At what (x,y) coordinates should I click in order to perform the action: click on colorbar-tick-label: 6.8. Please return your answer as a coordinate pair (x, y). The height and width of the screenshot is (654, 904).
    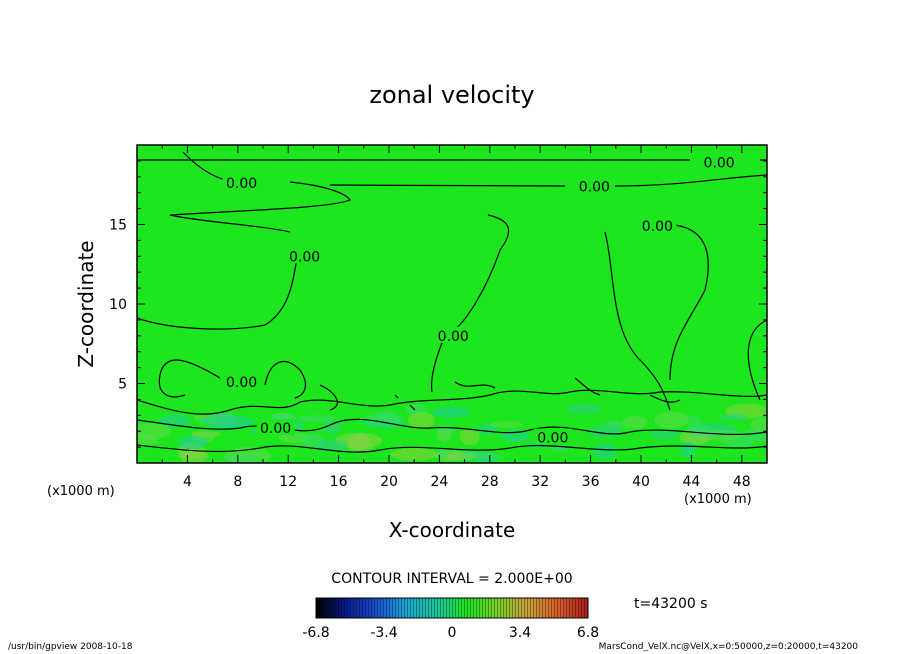
    Looking at the image, I should click on (588, 633).